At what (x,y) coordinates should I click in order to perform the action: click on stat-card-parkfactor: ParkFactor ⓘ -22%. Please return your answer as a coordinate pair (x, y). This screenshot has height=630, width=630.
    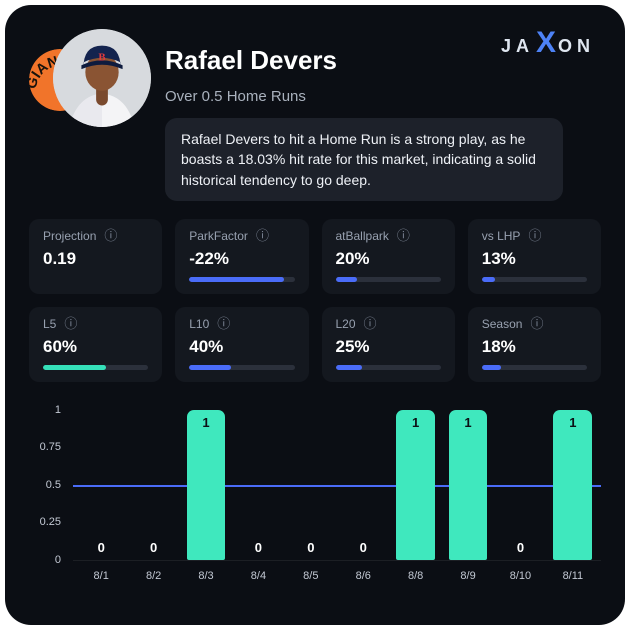
    Looking at the image, I should click on (242, 256).